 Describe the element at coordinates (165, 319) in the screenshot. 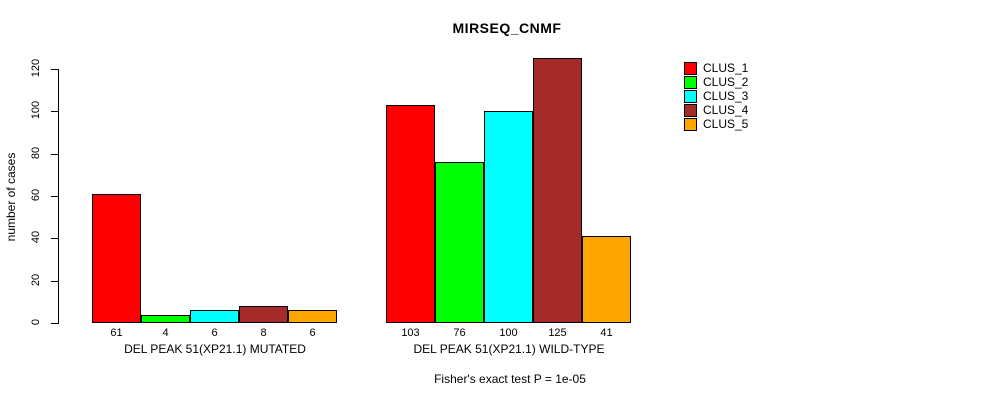

I see `bar-clus_2-group1` at that location.